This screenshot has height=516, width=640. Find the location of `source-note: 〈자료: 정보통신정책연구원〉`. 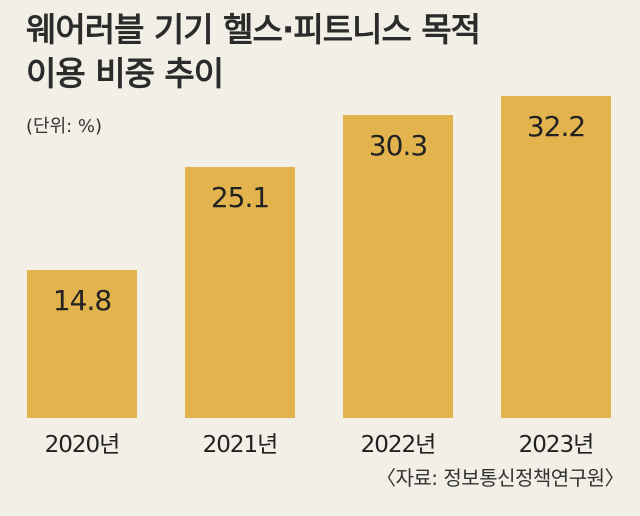

source-note: 〈자료: 정보통신정책연구원〉 is located at coordinates (500, 478).